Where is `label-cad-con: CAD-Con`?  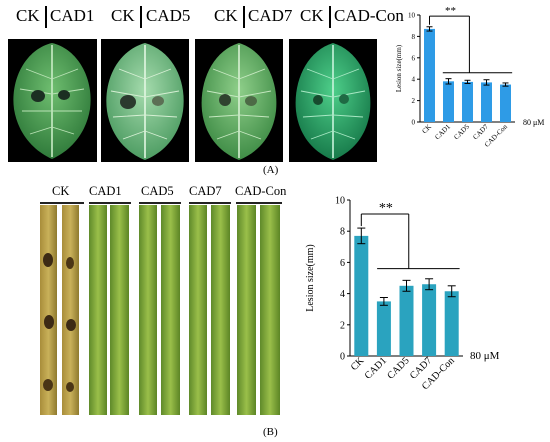 label-cad-con: CAD-Con is located at coordinates (369, 15).